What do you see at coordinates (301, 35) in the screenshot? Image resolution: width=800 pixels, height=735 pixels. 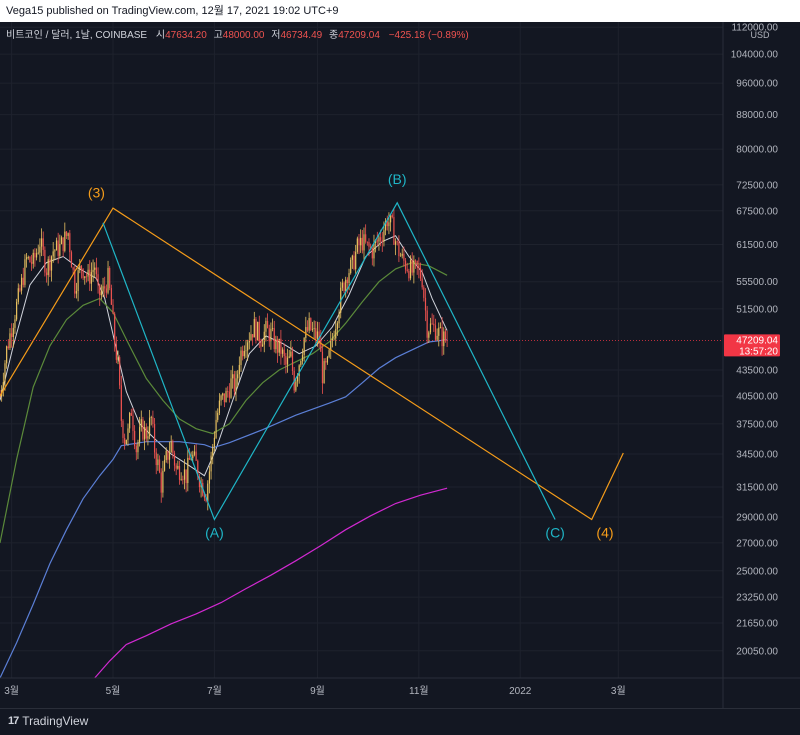 I see `low-value: 46734.49` at bounding box center [301, 35].